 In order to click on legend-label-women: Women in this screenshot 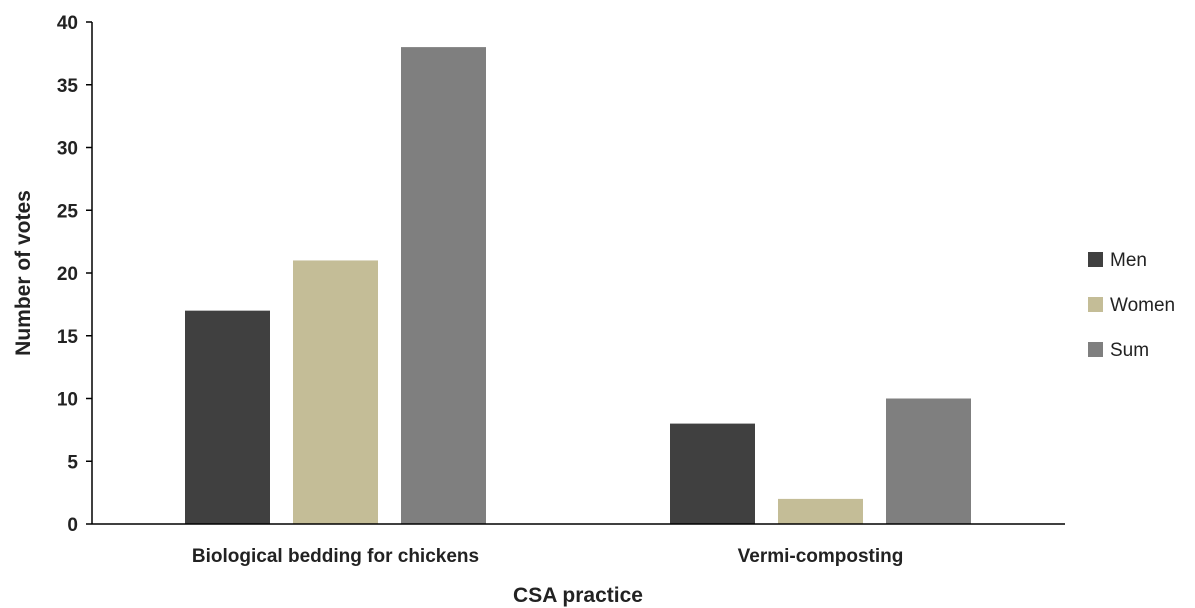, I will do `click(1142, 305)`.